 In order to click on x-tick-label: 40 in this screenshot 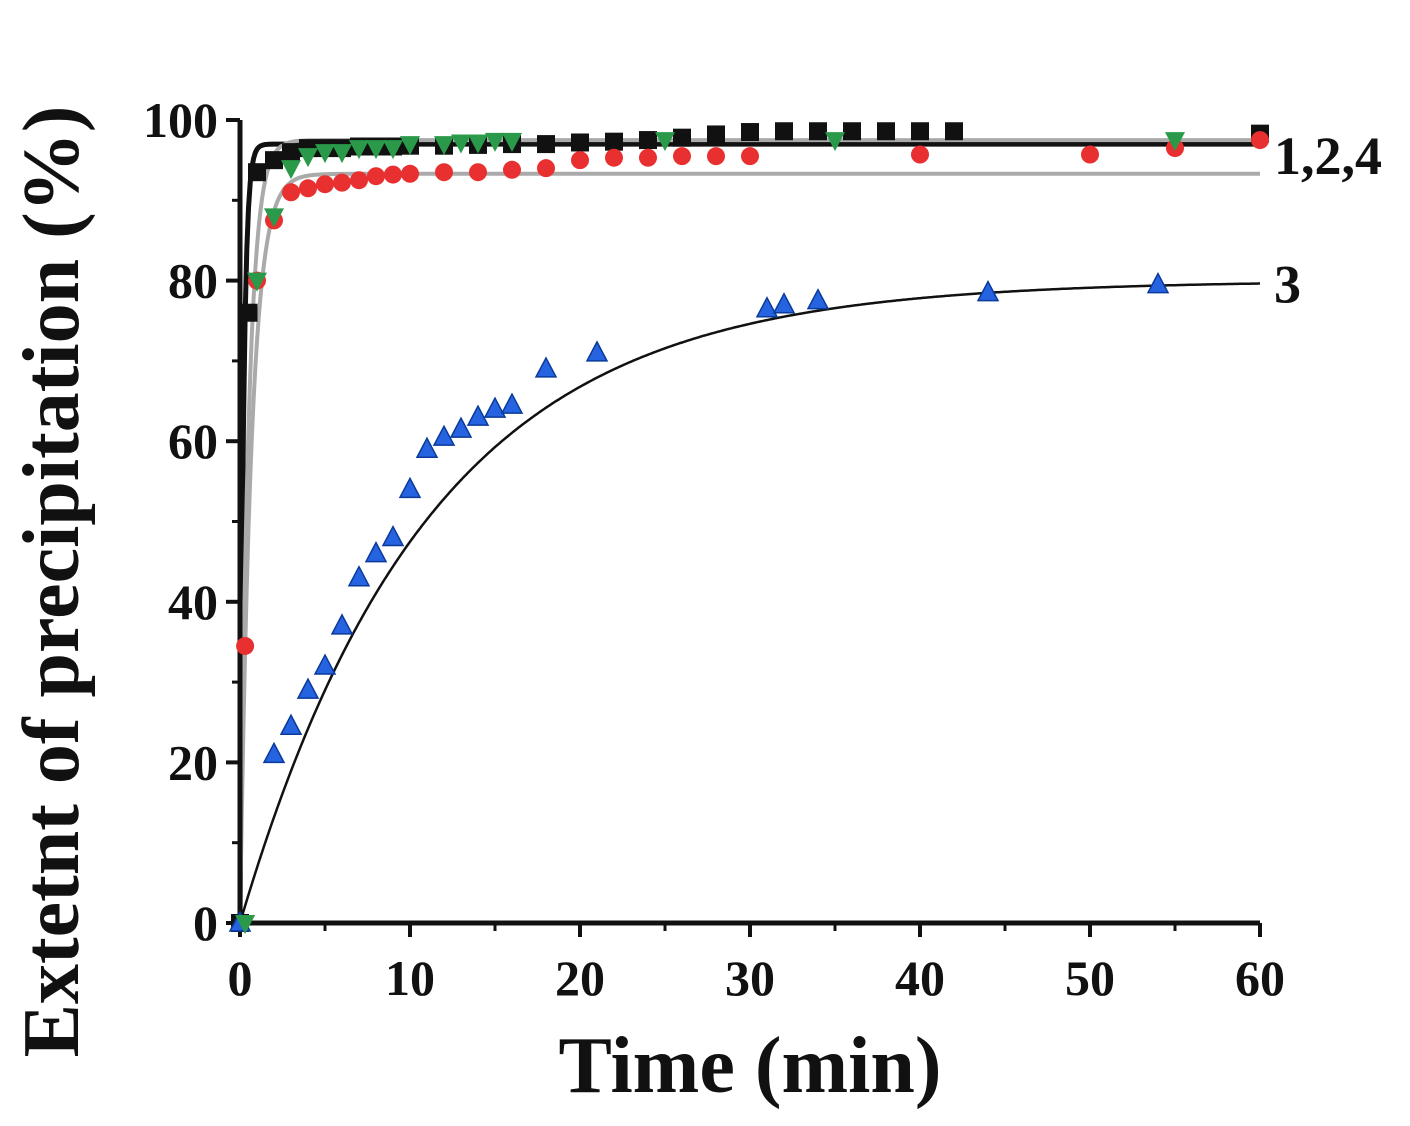, I will do `click(920, 978)`.